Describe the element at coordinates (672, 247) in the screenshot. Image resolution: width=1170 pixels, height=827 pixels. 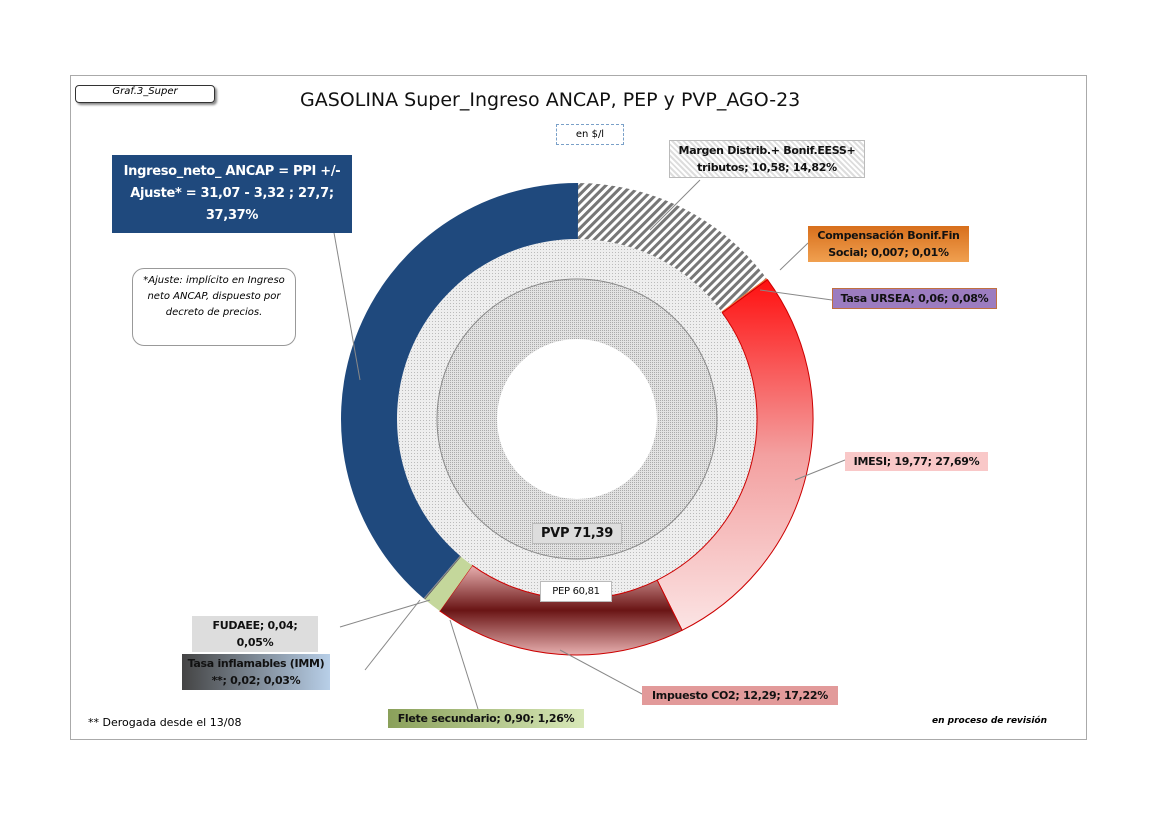
I see `slice-margen-distrib-bonif-eess-tributos` at that location.